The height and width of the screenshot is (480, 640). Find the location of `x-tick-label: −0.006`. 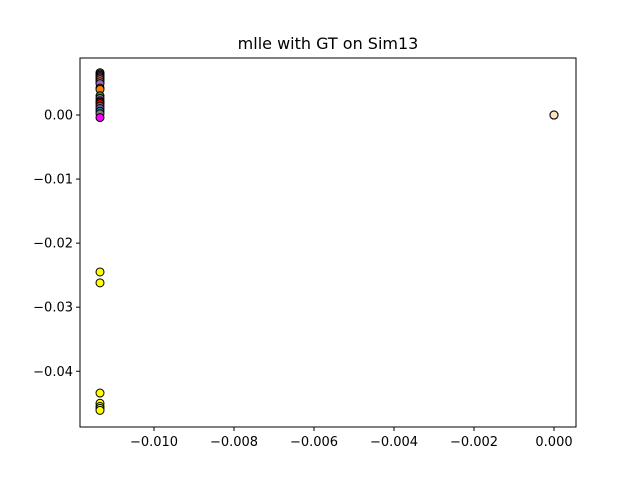

x-tick-label: −0.006 is located at coordinates (314, 442).